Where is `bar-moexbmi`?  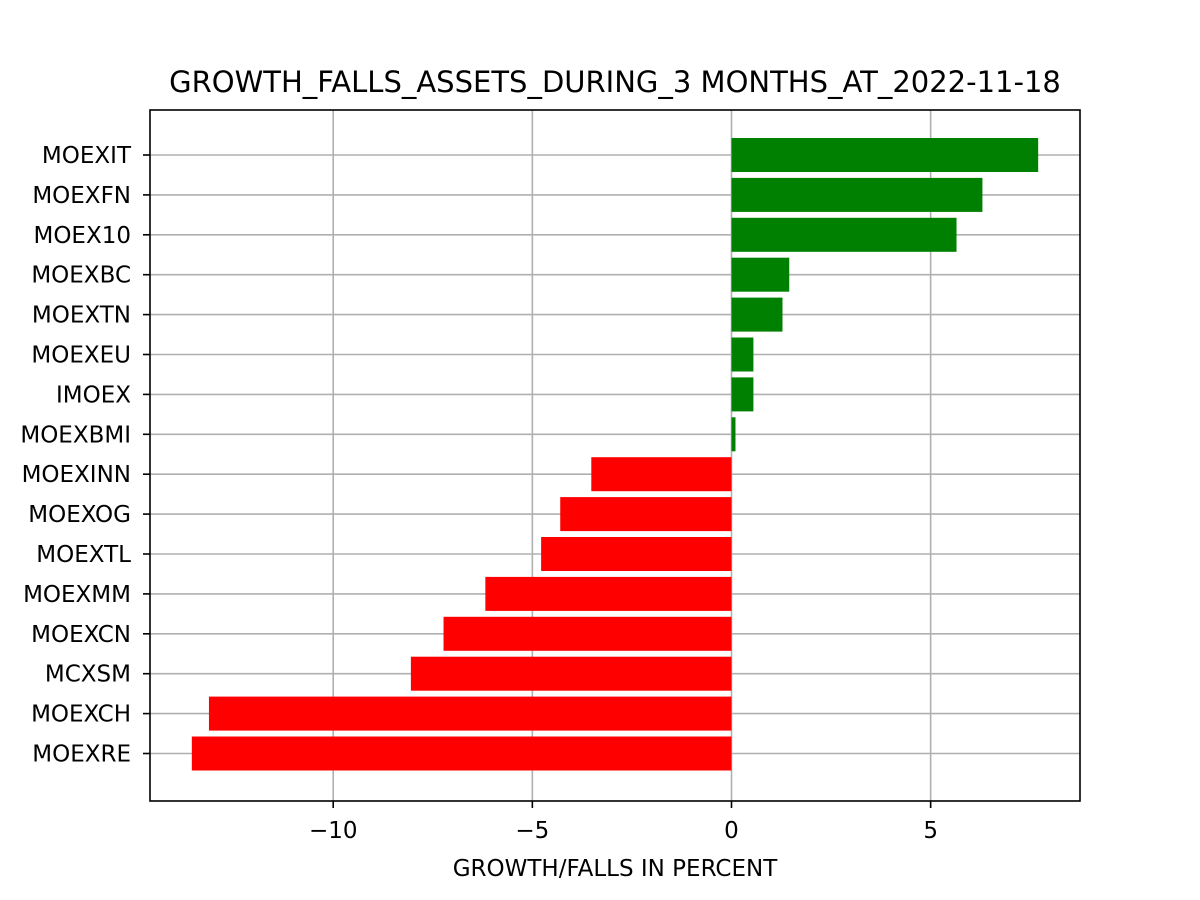 bar-moexbmi is located at coordinates (733, 434).